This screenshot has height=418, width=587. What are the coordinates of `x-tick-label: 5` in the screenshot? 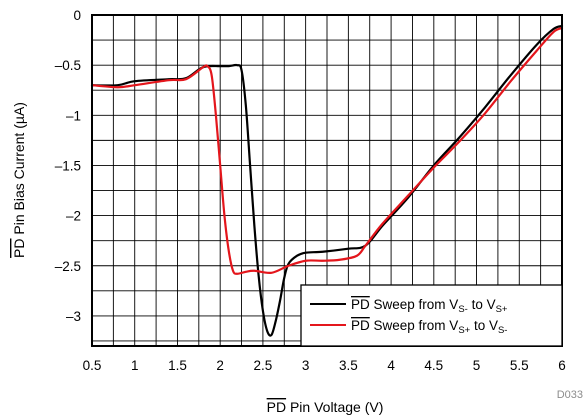 It's located at (477, 365).